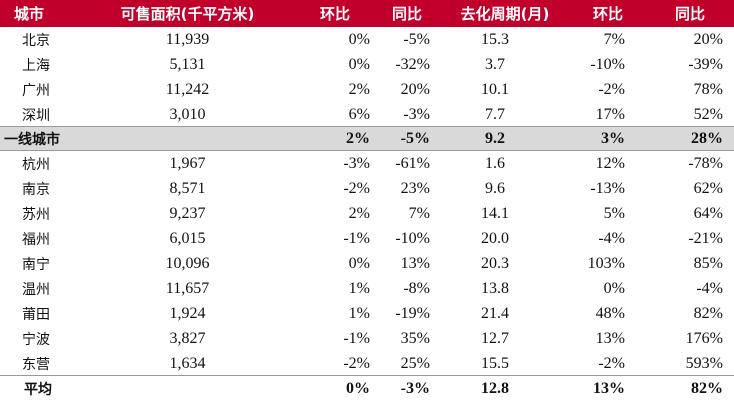 Image resolution: width=734 pixels, height=401 pixels. Describe the element at coordinates (606, 263) in the screenshot. I see `cell-cycle-mom: 103%` at that location.